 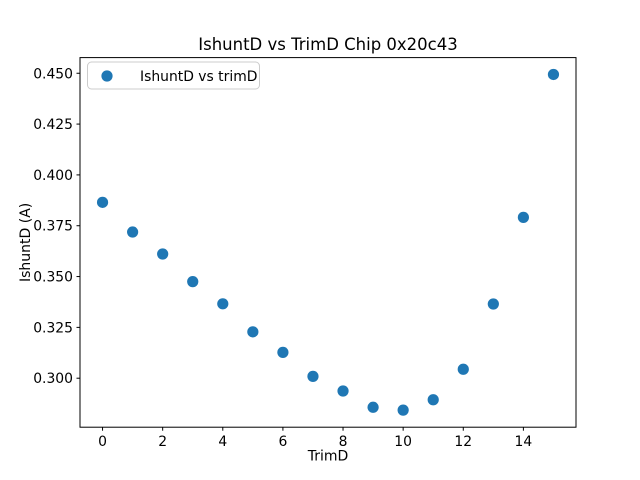 I want to click on y-tick-label: 0.425, so click(x=53, y=125).